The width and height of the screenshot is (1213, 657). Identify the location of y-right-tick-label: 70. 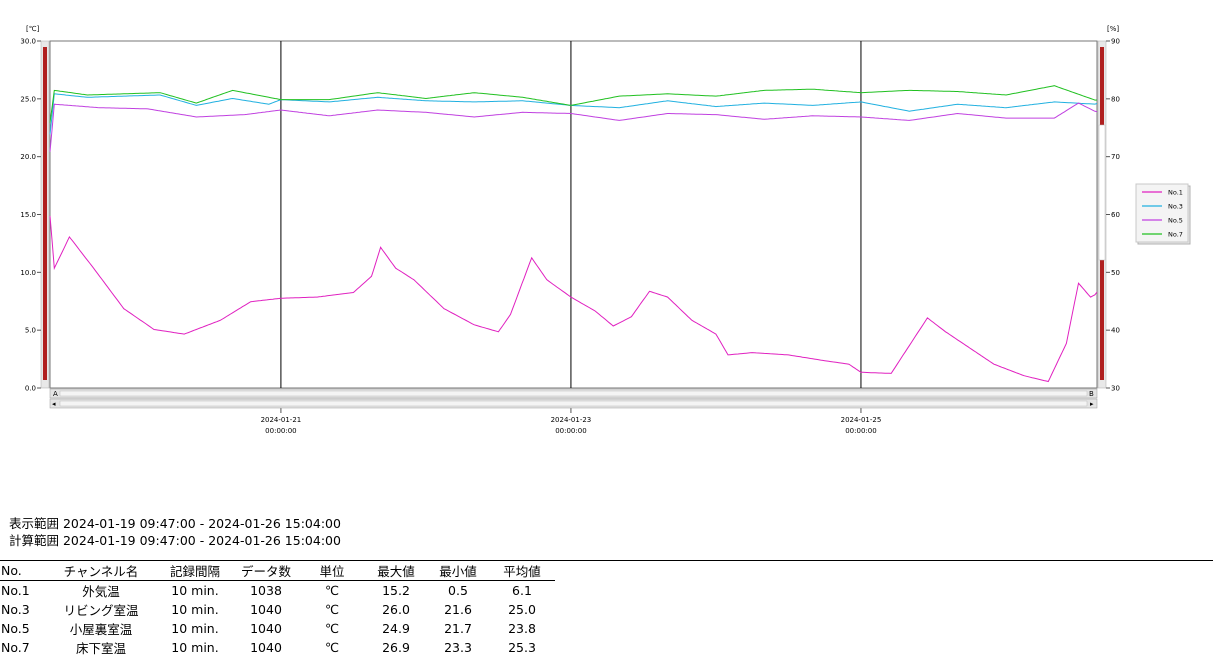
(1115, 157).